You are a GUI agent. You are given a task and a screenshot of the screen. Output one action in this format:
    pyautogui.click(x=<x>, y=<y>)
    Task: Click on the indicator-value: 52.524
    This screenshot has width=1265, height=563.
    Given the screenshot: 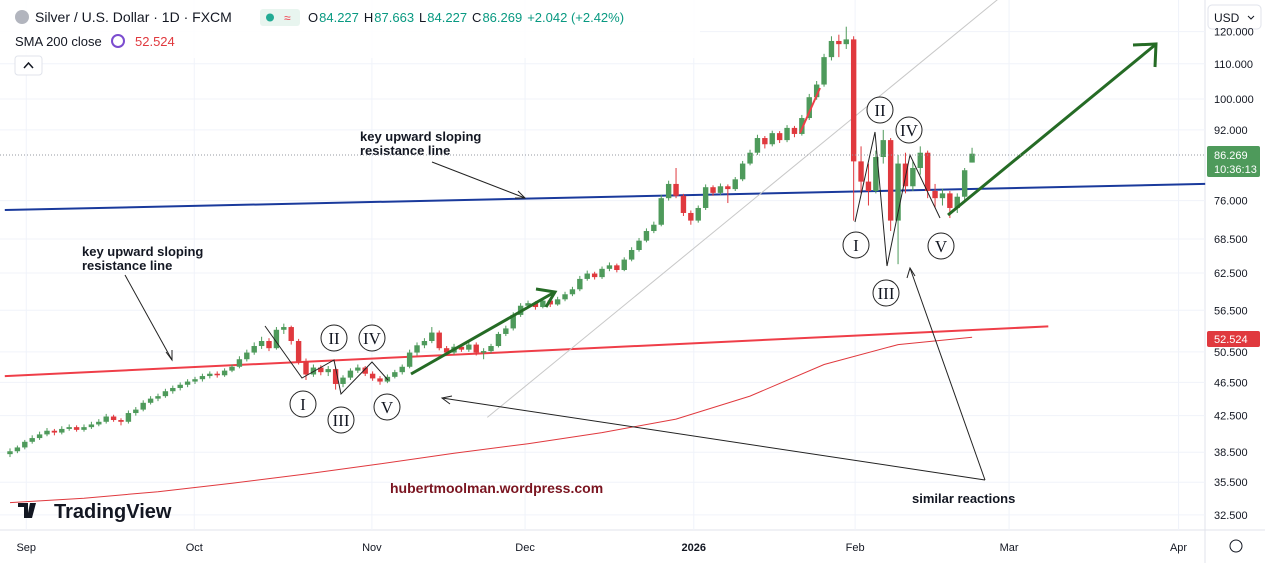 What is the action you would take?
    pyautogui.click(x=155, y=41)
    